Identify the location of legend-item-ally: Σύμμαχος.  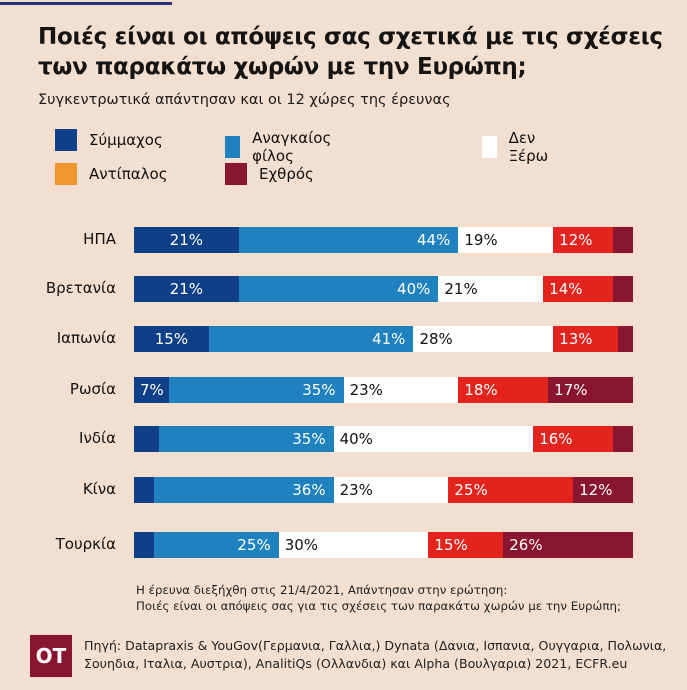
(109, 140).